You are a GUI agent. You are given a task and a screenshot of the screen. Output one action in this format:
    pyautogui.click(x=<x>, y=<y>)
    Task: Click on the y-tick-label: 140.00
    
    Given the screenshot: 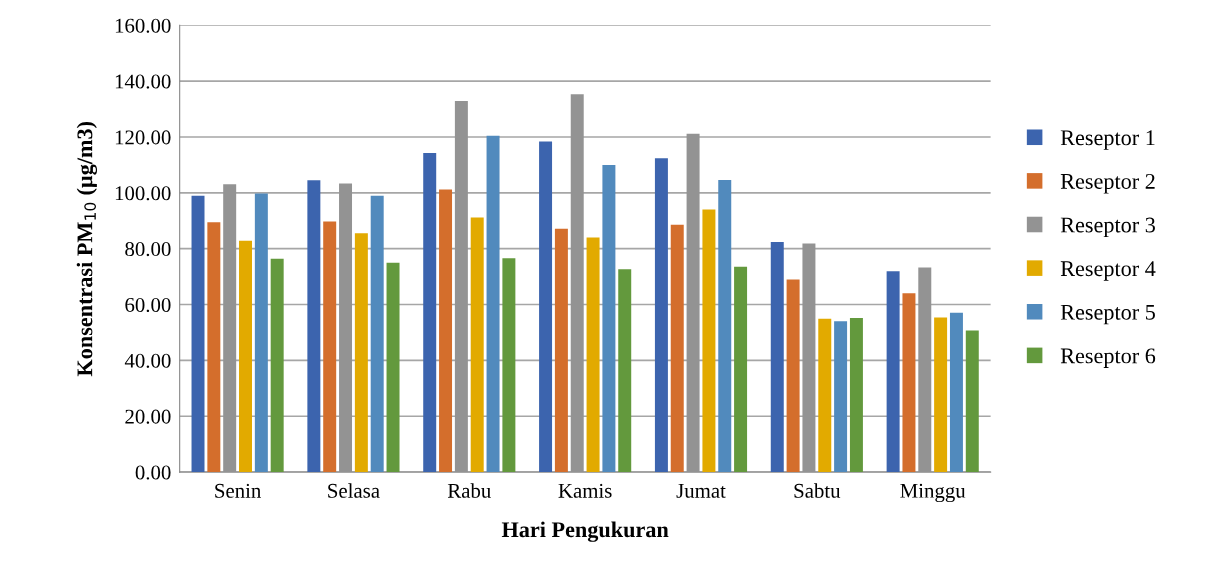 What is the action you would take?
    pyautogui.click(x=143, y=81)
    